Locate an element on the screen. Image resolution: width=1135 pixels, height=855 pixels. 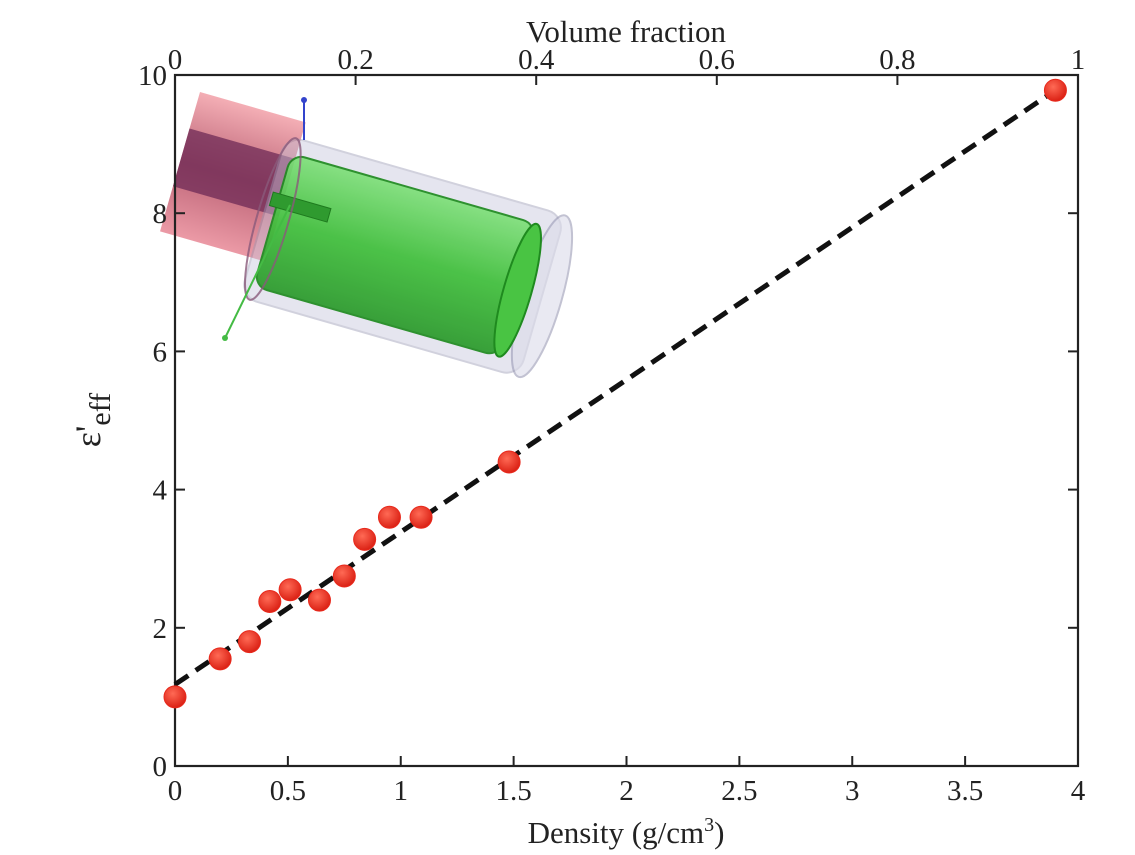
x2-tick-label: 0.4 is located at coordinates (536, 60).